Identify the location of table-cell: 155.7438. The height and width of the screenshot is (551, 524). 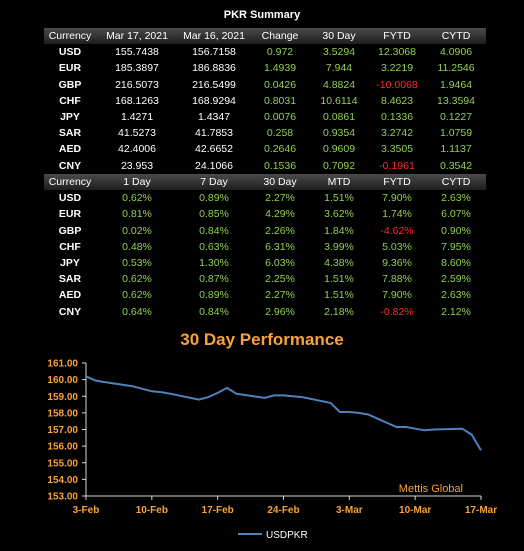
(137, 52).